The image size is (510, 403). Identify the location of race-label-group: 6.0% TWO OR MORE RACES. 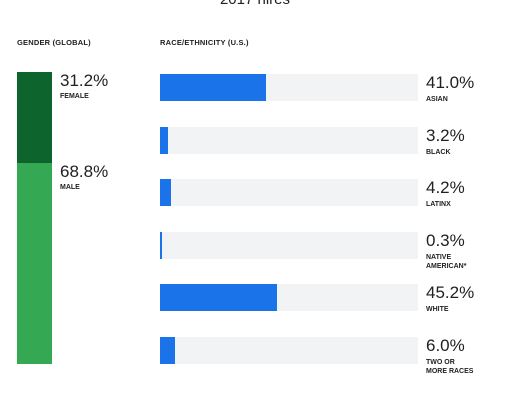
(466, 356).